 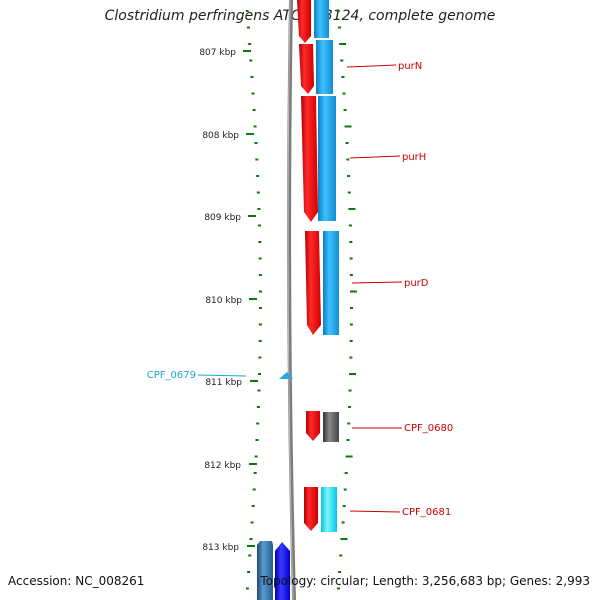 What do you see at coordinates (321, 19) in the screenshot?
I see `feature-block-forward` at bounding box center [321, 19].